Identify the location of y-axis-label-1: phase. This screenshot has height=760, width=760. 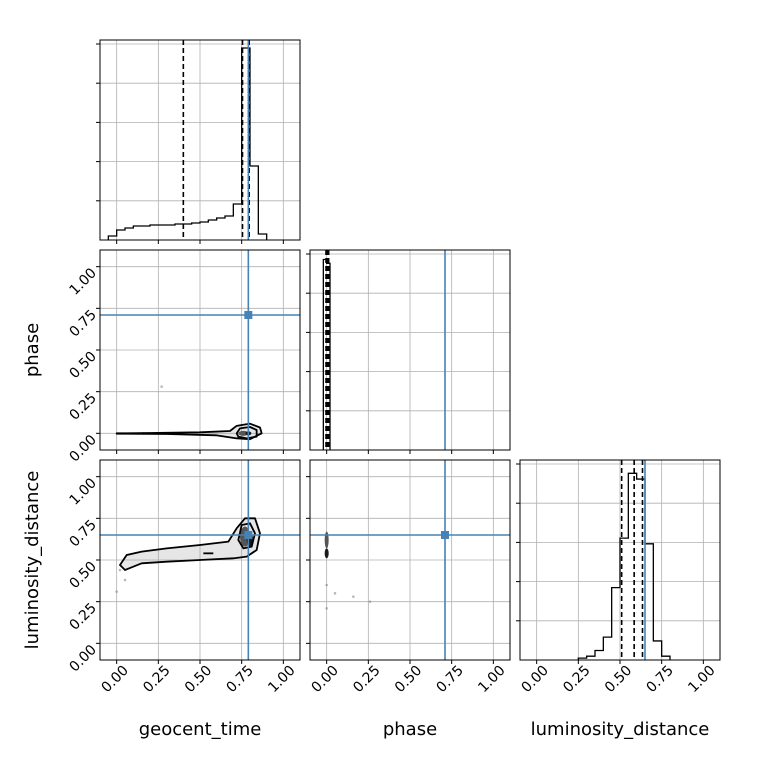
(32, 350).